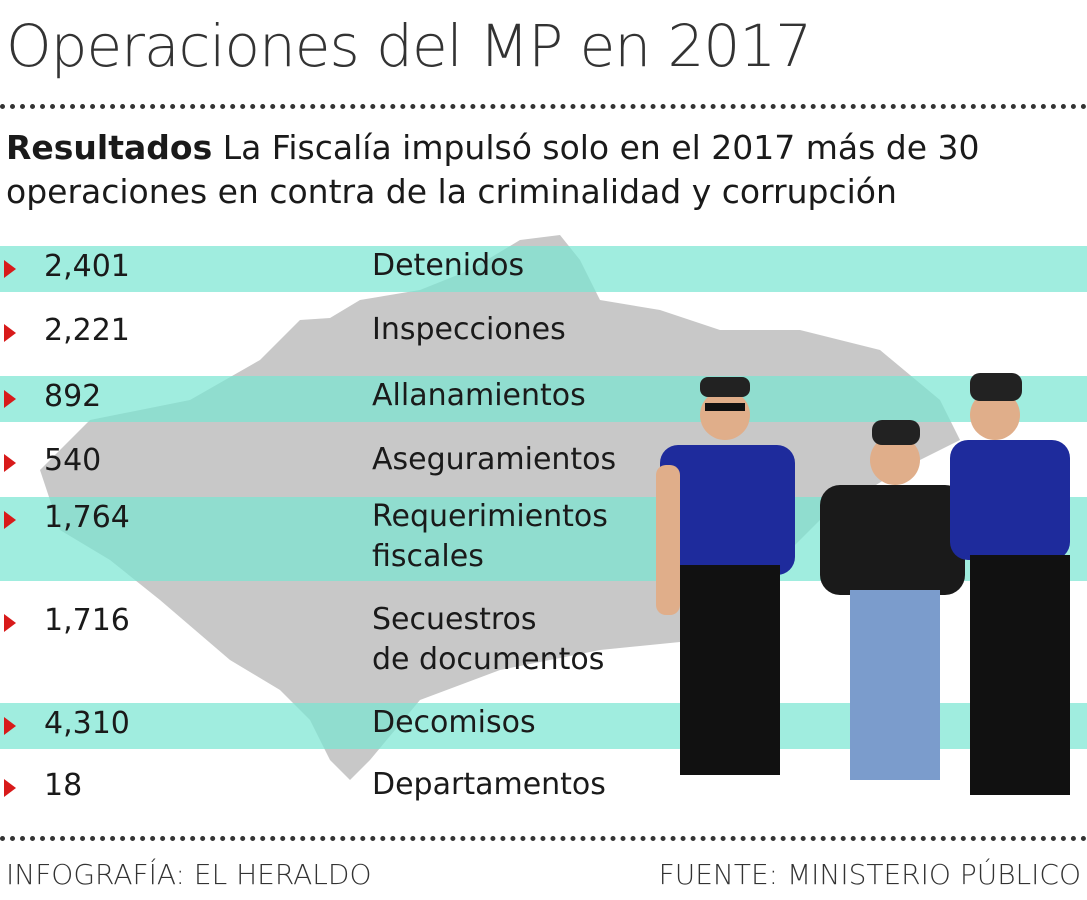  Describe the element at coordinates (87, 620) in the screenshot. I see `row-value: 1,716` at that location.